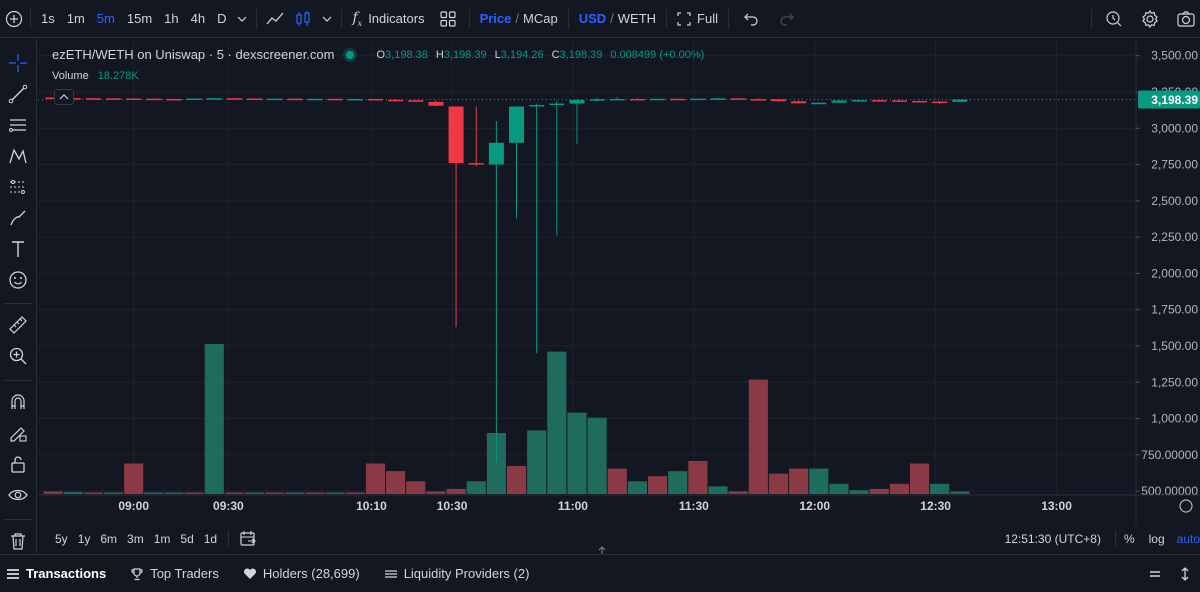  Describe the element at coordinates (1169, 455) in the screenshot. I see `price-axis-label: 750.00000` at that location.